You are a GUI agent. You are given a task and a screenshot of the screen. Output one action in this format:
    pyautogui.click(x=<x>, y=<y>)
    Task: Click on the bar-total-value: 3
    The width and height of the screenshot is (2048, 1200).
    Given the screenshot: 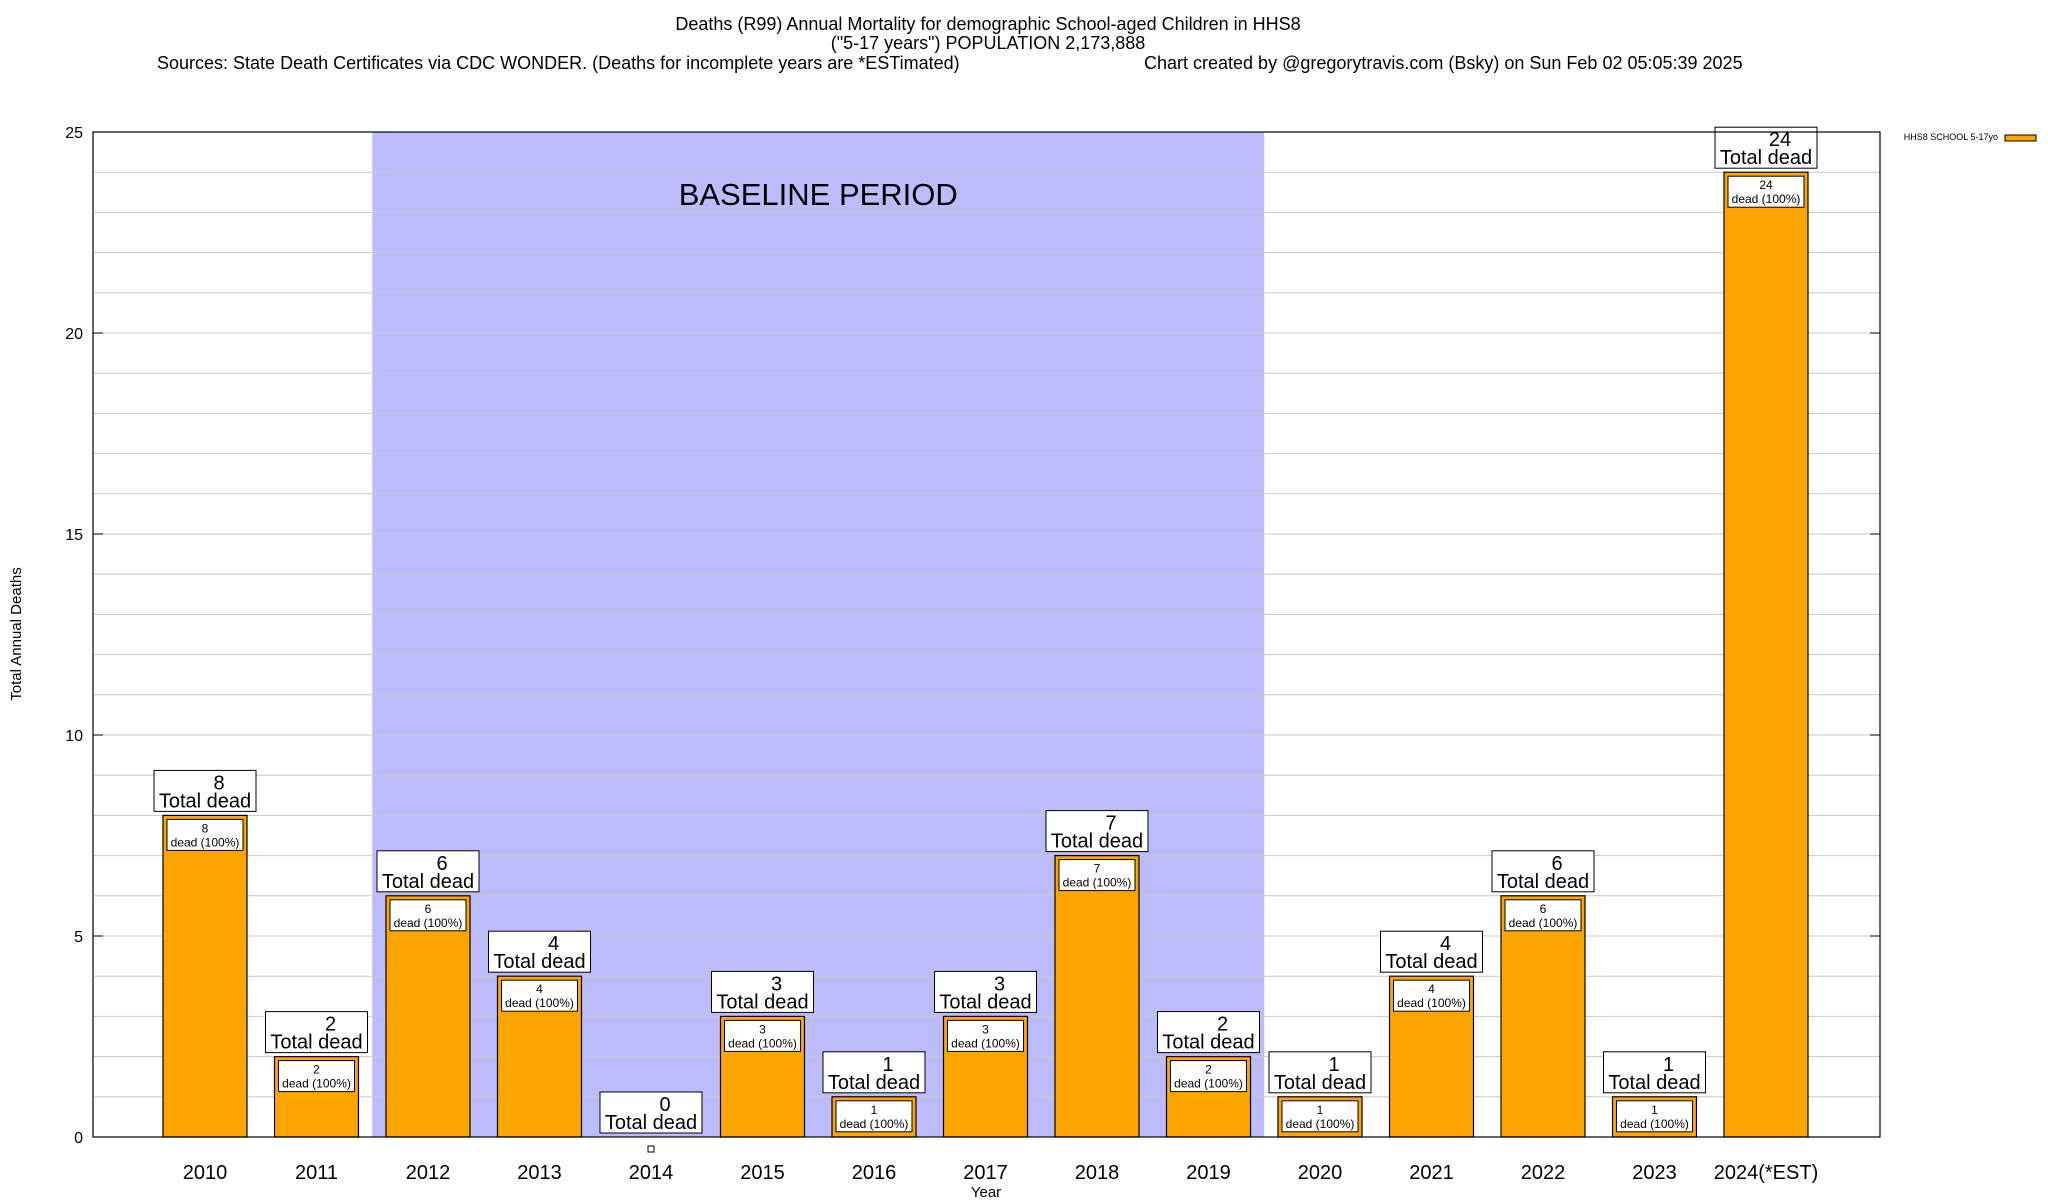 What is the action you would take?
    pyautogui.click(x=999, y=984)
    